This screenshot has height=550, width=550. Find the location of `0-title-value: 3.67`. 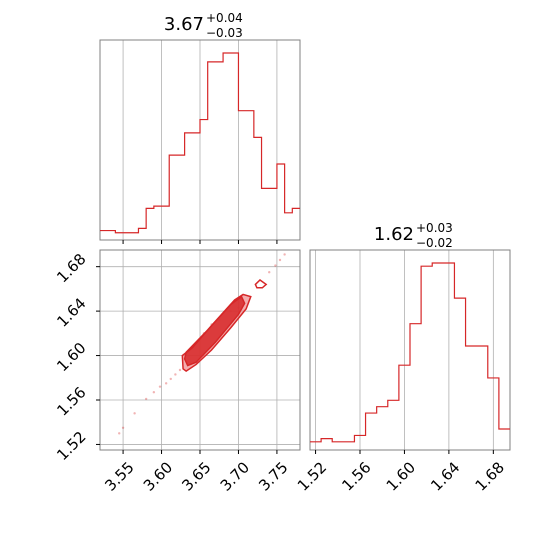

0-title-value: 3.67 is located at coordinates (184, 24).